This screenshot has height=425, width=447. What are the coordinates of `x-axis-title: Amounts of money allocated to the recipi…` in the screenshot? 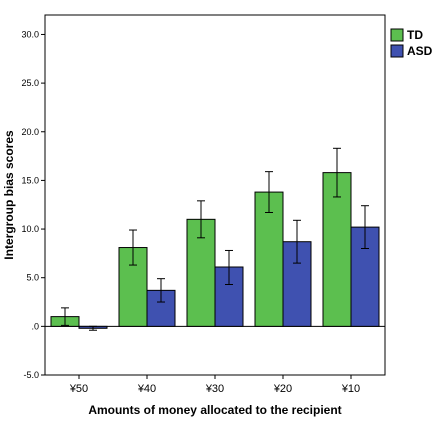 It's located at (214, 410).